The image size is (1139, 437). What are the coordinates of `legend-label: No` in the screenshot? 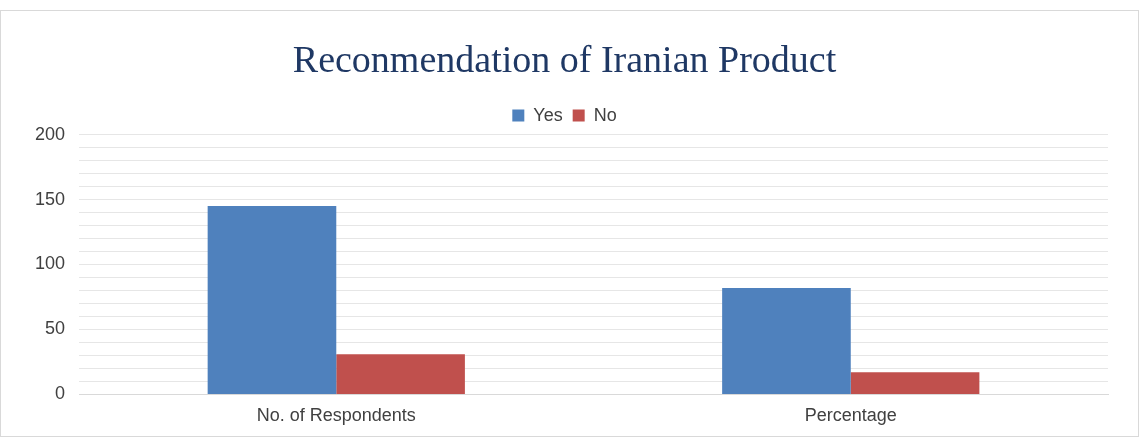 It's located at (605, 114).